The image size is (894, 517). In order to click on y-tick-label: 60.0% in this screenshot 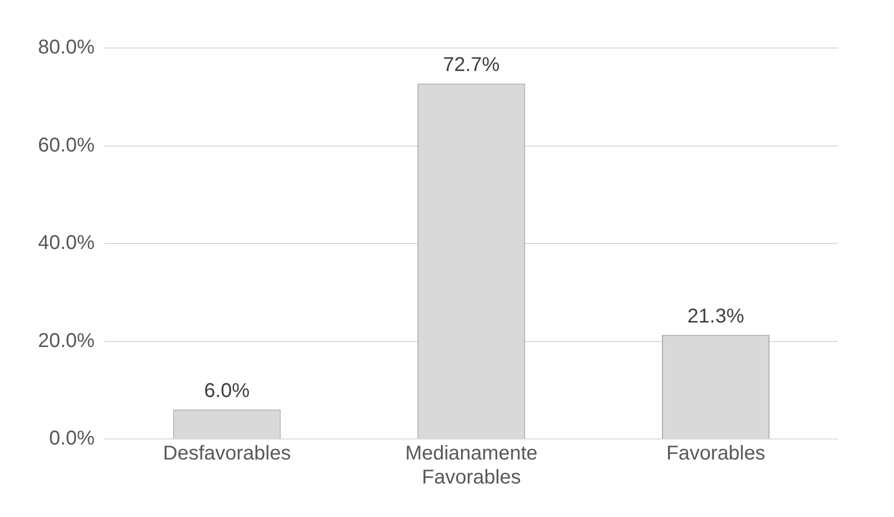, I will do `click(66, 145)`.